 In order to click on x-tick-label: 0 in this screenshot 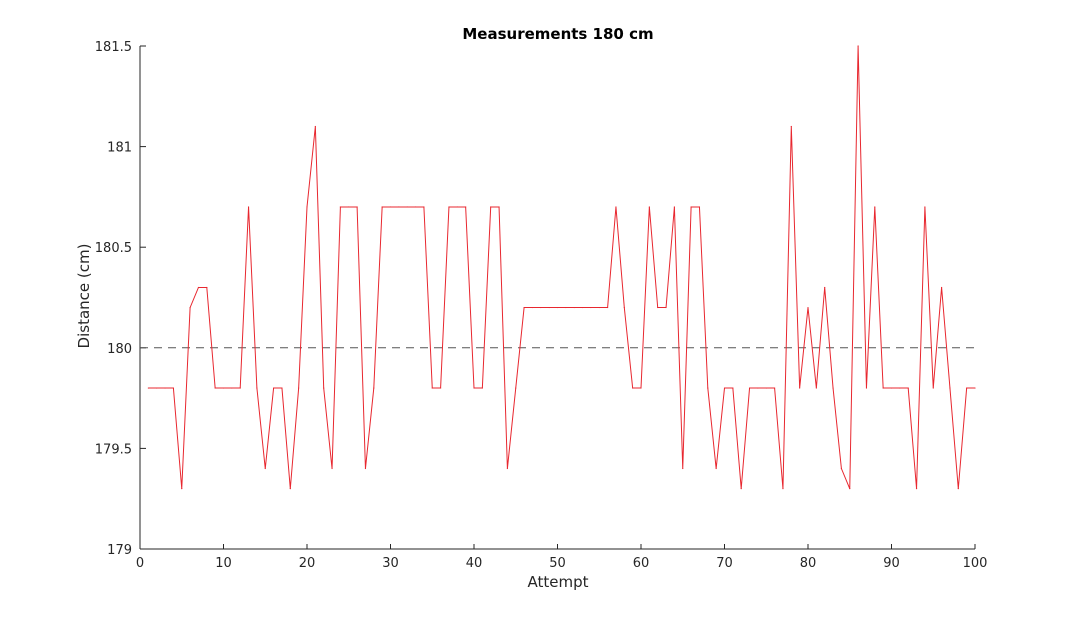, I will do `click(140, 563)`.